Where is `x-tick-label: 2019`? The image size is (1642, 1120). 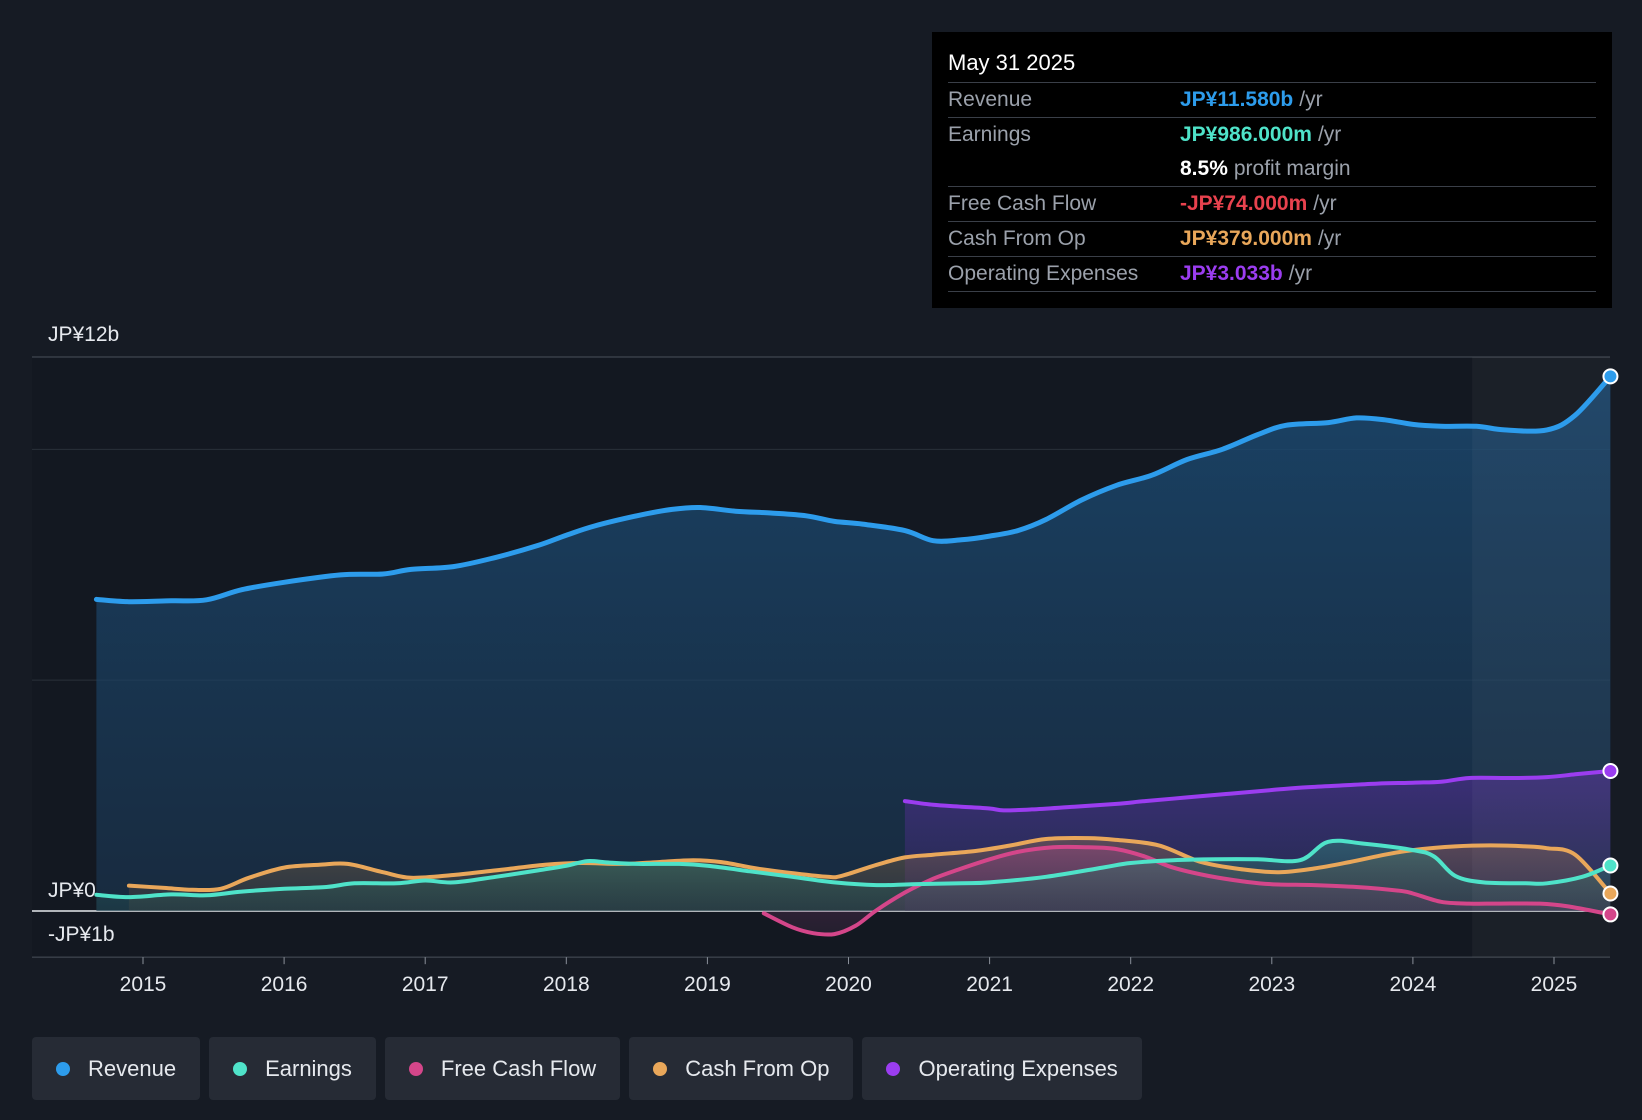 x-tick-label: 2019 is located at coordinates (707, 984).